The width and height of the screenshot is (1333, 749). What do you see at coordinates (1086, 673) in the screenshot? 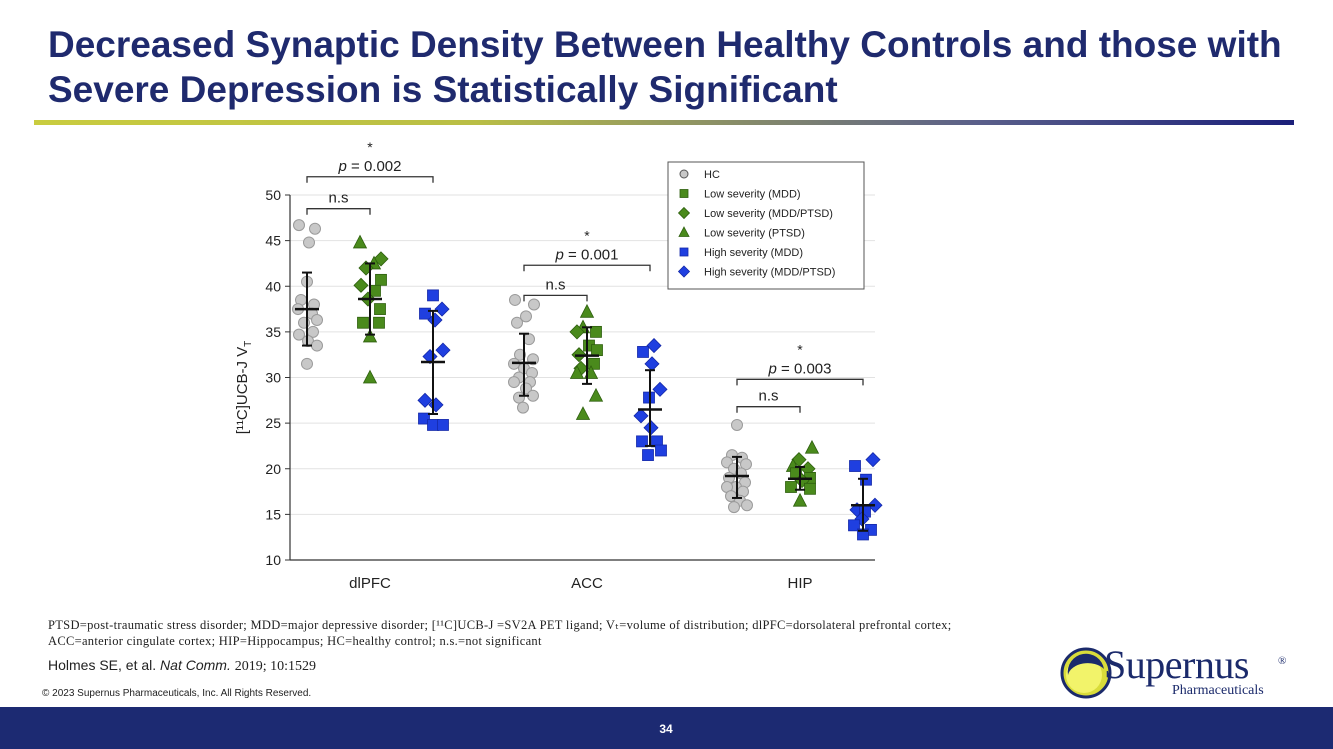
I see `logo-emblem-icon` at bounding box center [1086, 673].